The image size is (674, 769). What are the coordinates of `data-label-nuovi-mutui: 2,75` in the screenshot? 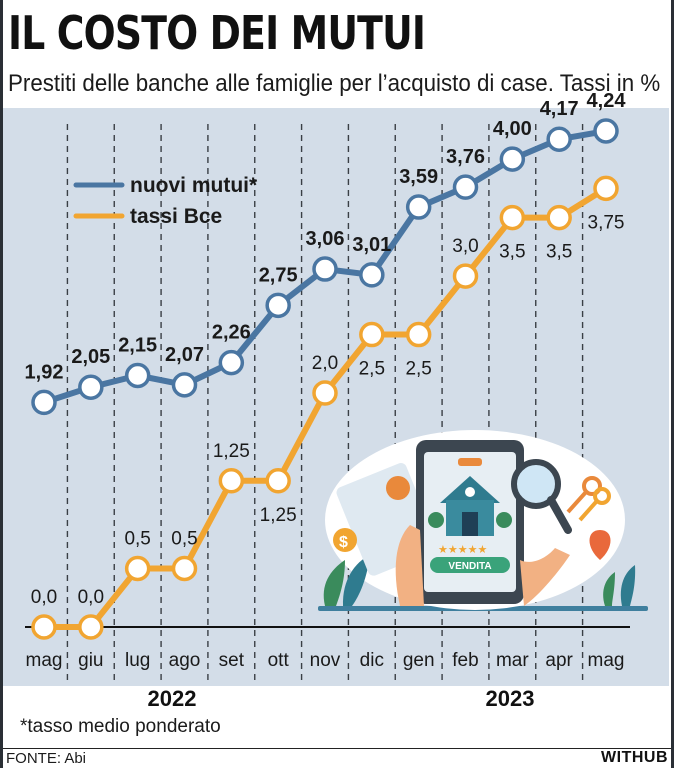 It's located at (278, 275).